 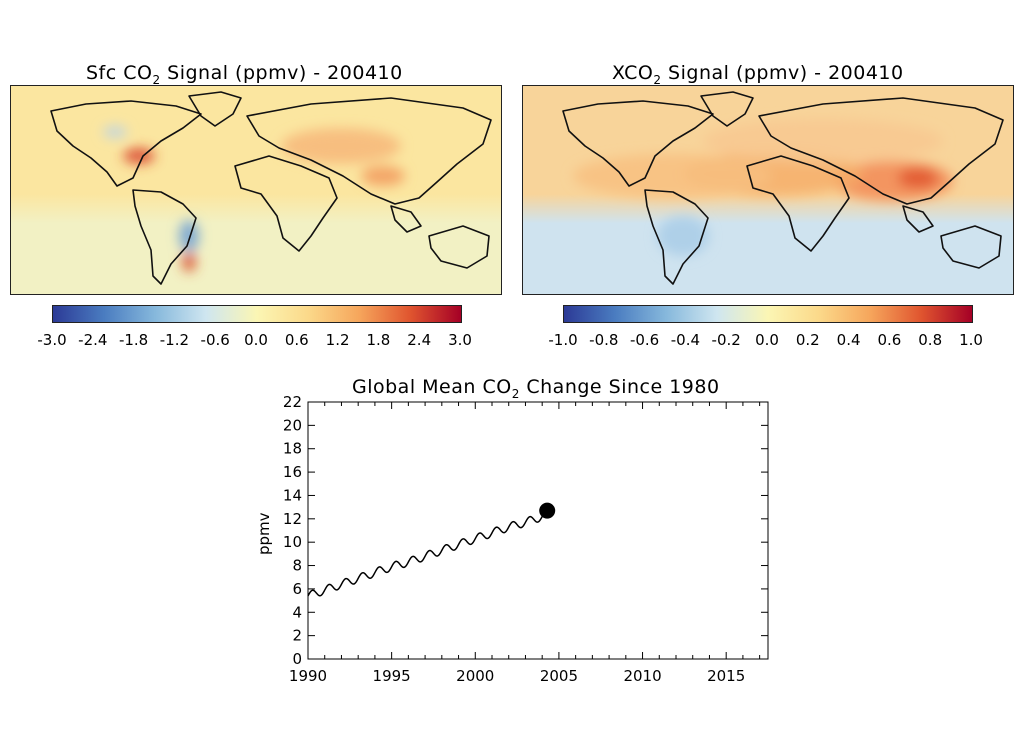 What do you see at coordinates (257, 314) in the screenshot?
I see `left-colorbar` at bounding box center [257, 314].